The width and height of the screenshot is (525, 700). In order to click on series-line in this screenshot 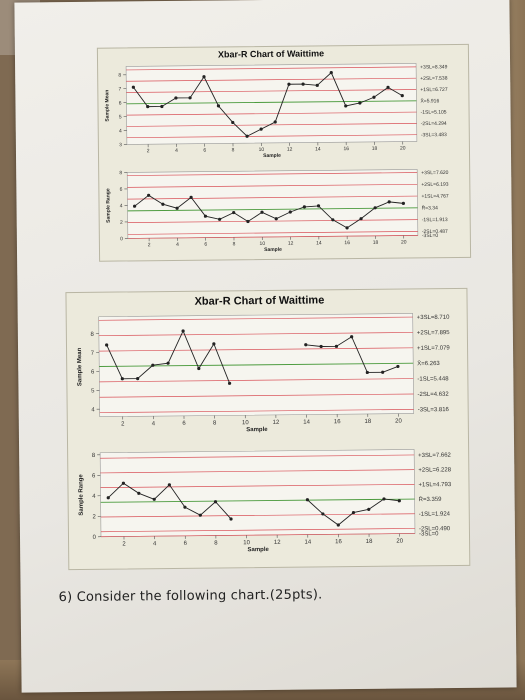, I will do `click(268, 104)`.